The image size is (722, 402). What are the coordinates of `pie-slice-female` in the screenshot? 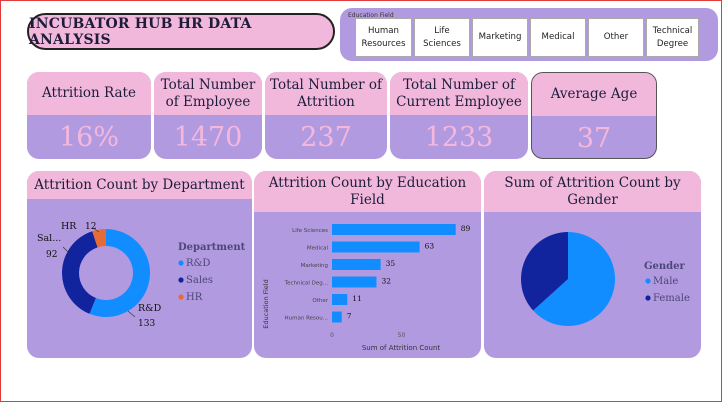 It's located at (544, 271).